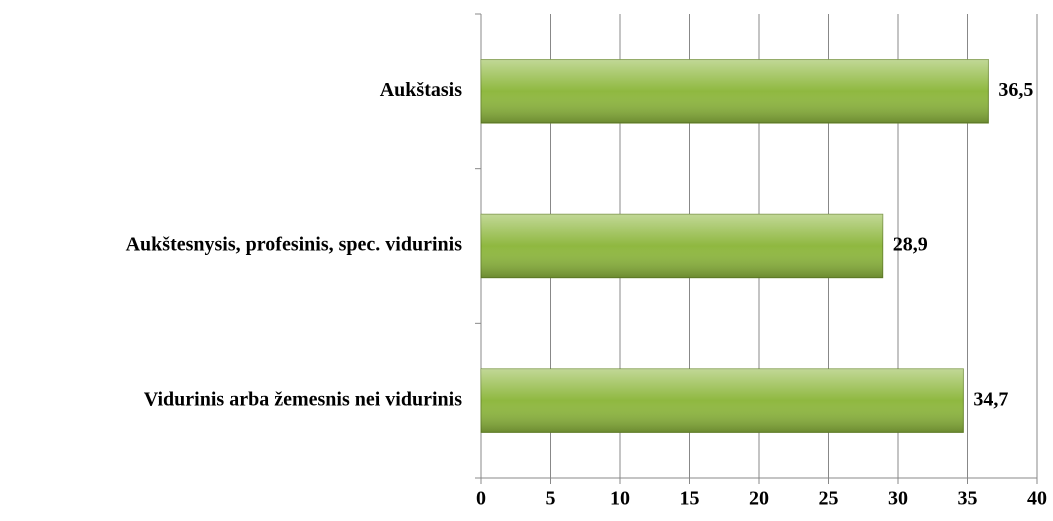 This screenshot has height=521, width=1053. Describe the element at coordinates (829, 499) in the screenshot. I see `x-tick-label: 25` at that location.